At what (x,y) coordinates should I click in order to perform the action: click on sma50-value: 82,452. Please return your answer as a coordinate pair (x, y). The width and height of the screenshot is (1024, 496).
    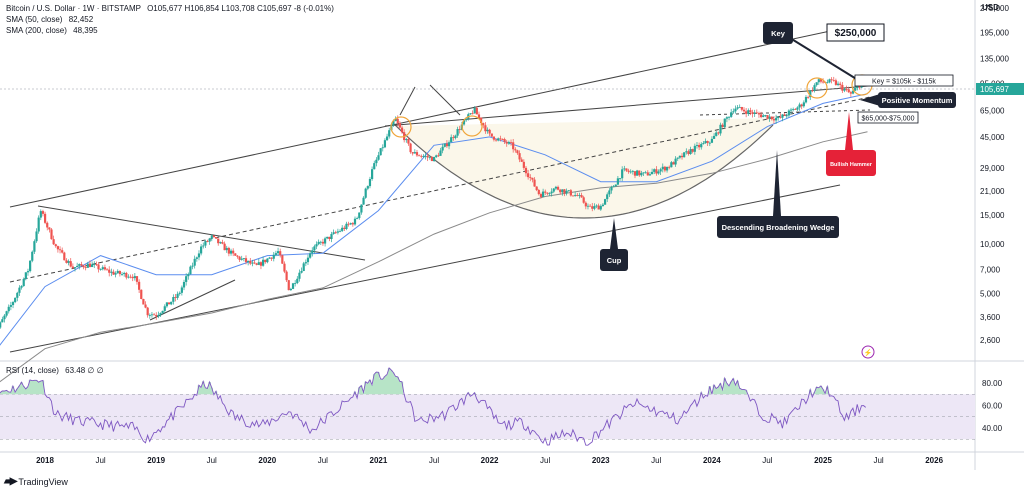
    Looking at the image, I should click on (81, 19).